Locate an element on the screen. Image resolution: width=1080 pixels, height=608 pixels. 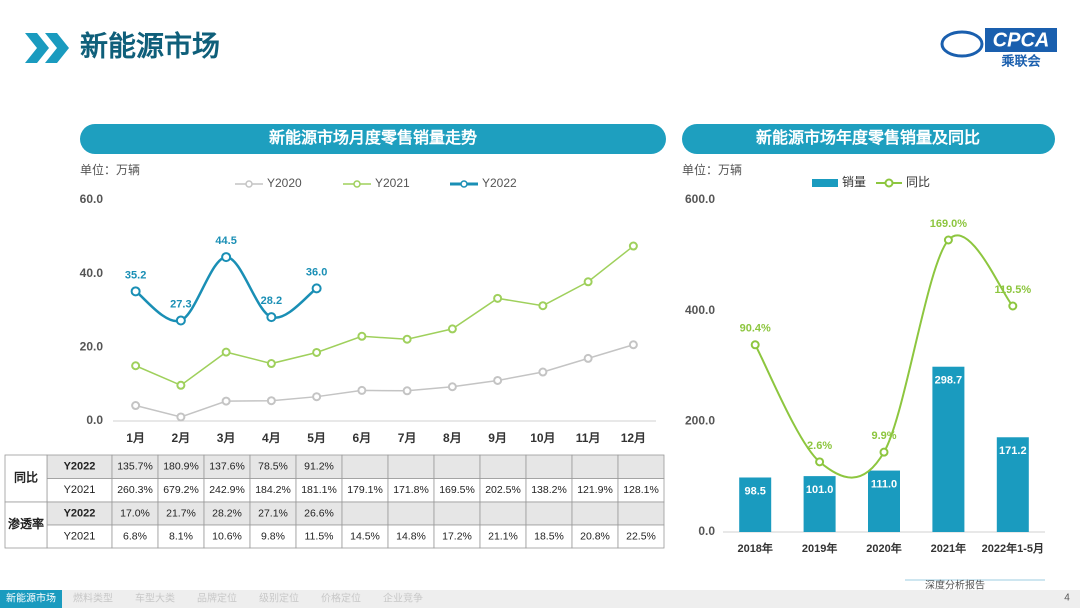
logo-mark is located at coordinates (962, 44).